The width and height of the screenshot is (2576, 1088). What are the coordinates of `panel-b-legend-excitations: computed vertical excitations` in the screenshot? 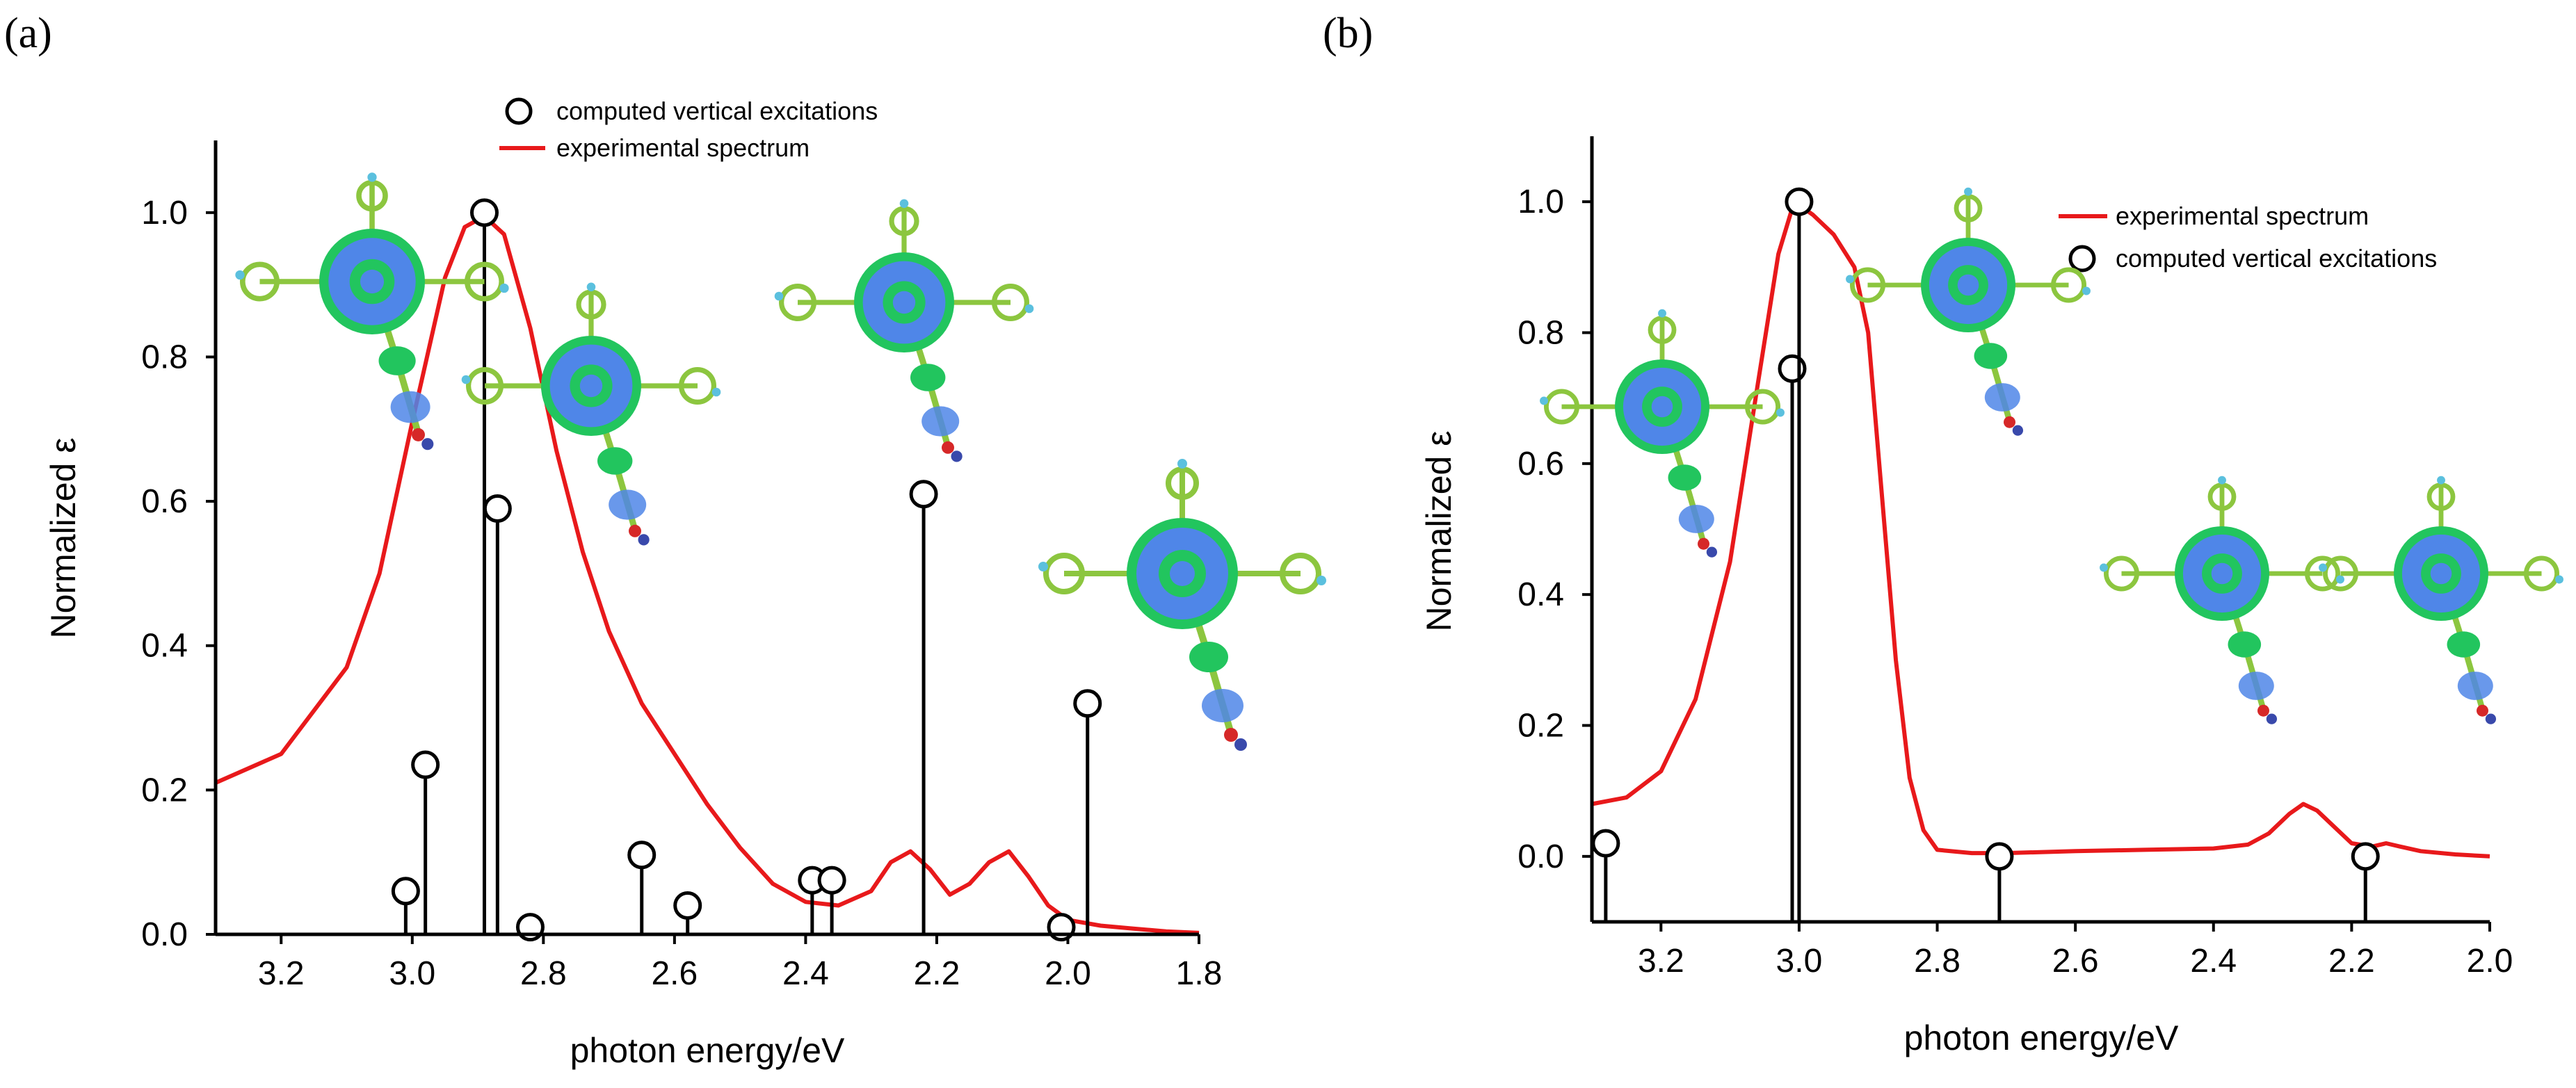 It's located at (2276, 258).